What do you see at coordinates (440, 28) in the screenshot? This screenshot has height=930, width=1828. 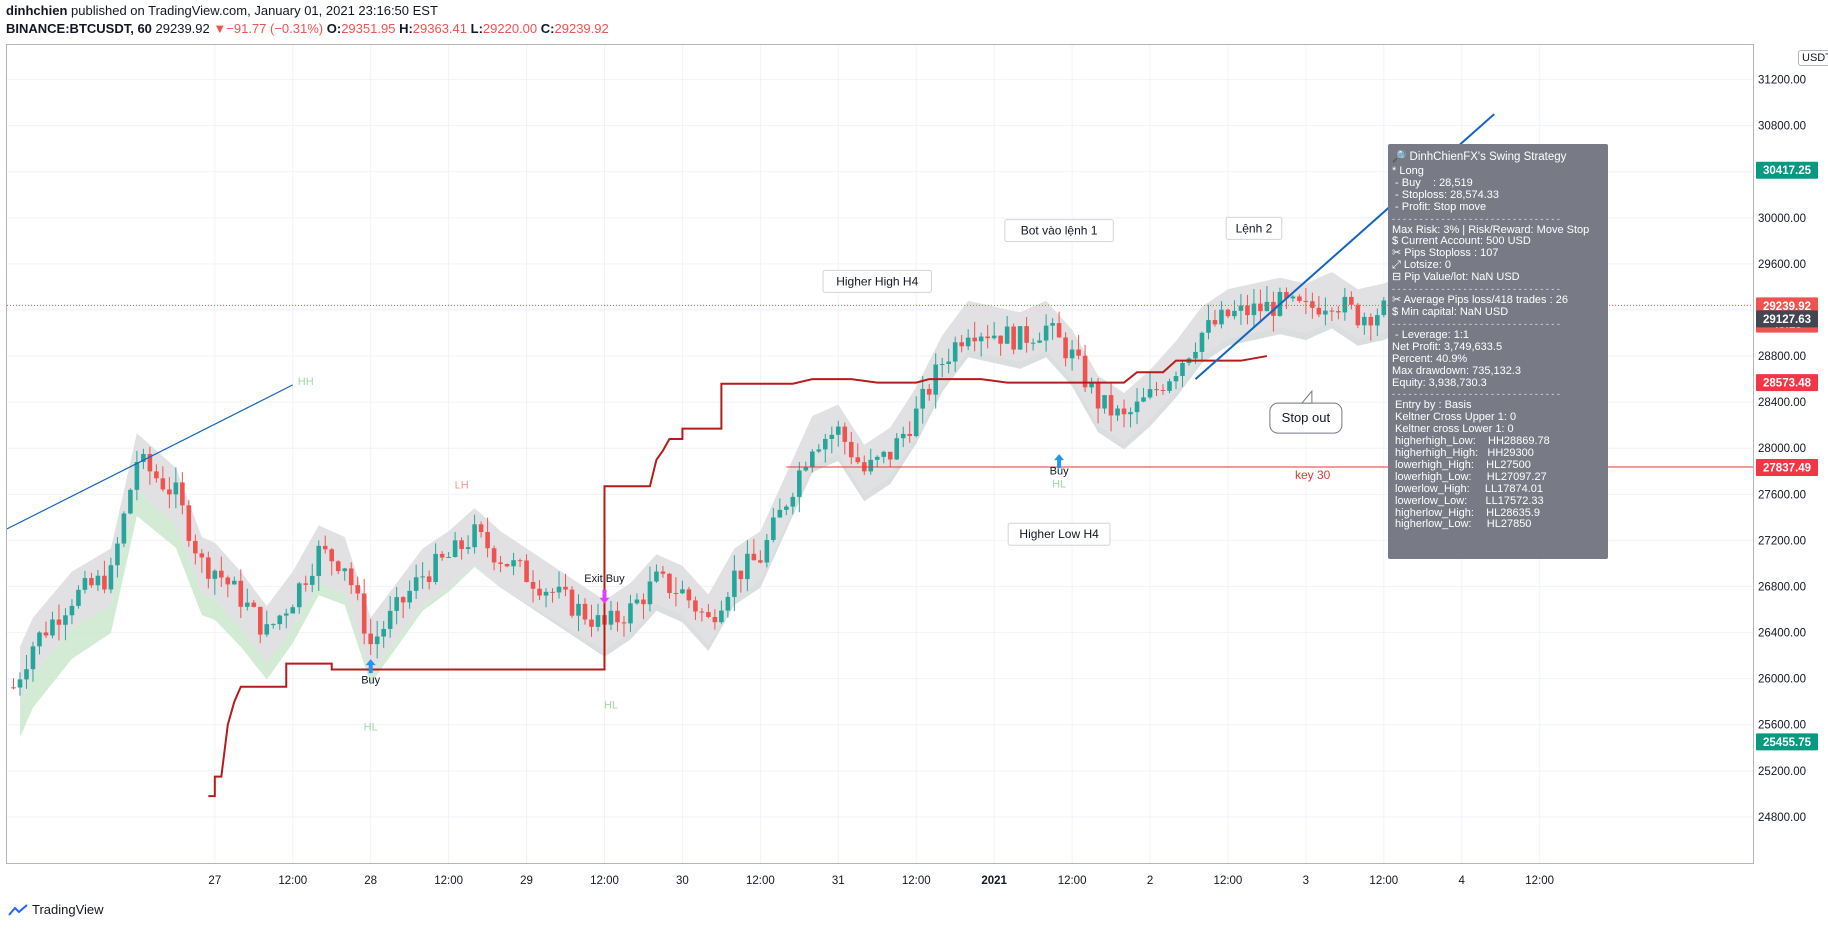 I see `high-value: 29363.41` at bounding box center [440, 28].